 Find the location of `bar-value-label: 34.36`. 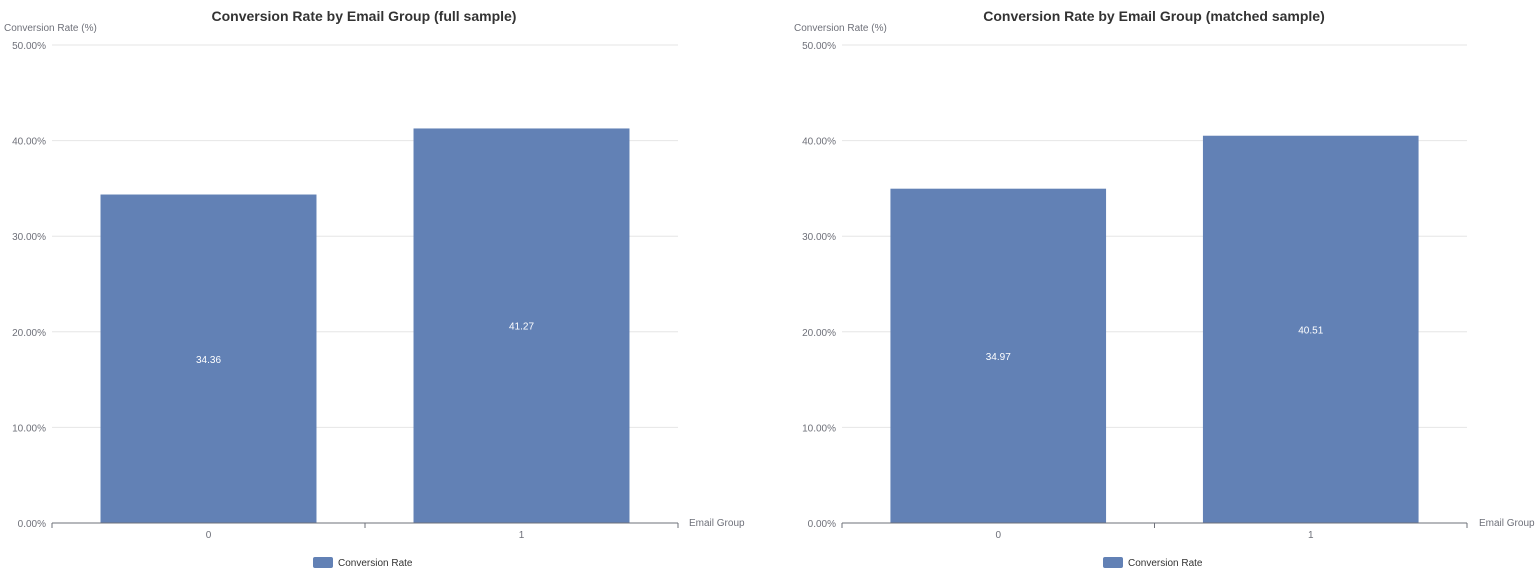

bar-value-label: 34.36 is located at coordinates (208, 360).